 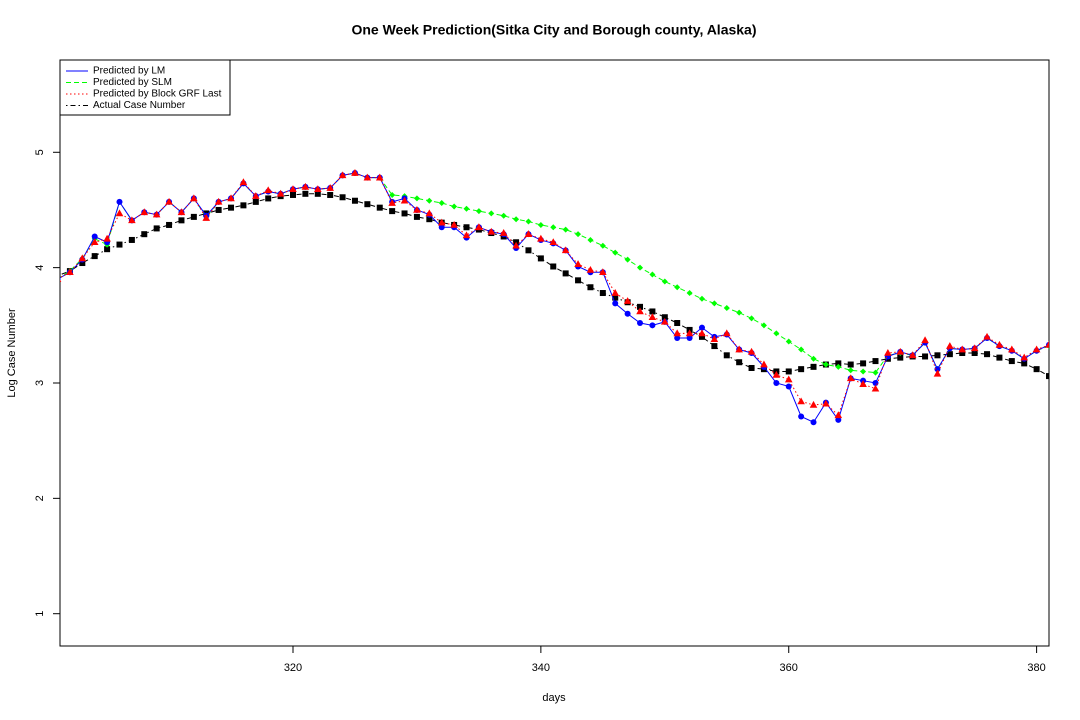 What do you see at coordinates (40, 614) in the screenshot?
I see `y-tick-label: 1` at bounding box center [40, 614].